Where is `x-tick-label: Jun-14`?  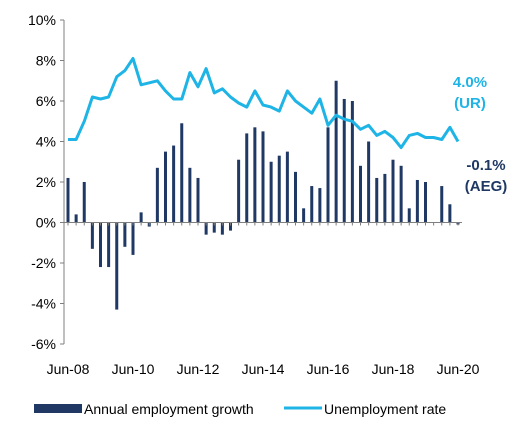
x-tick-label: Jun-14 is located at coordinates (263, 369).